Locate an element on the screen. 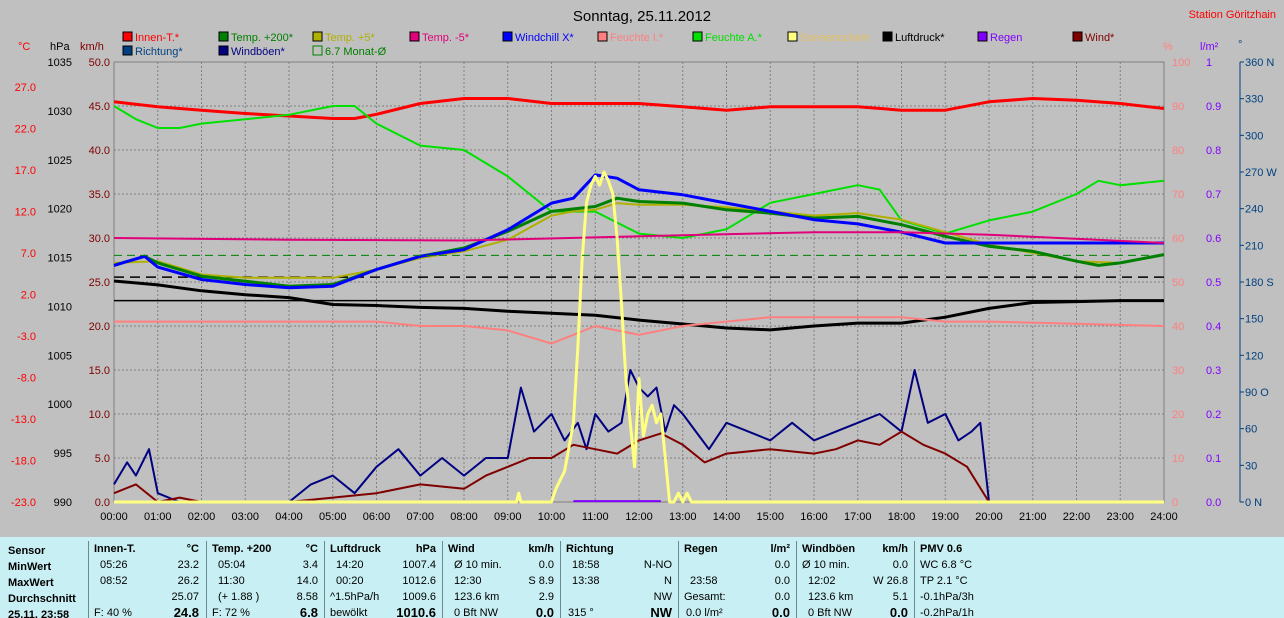 The width and height of the screenshot is (1284, 618). y-tick-label-temp: -8.0 is located at coordinates (26, 378).